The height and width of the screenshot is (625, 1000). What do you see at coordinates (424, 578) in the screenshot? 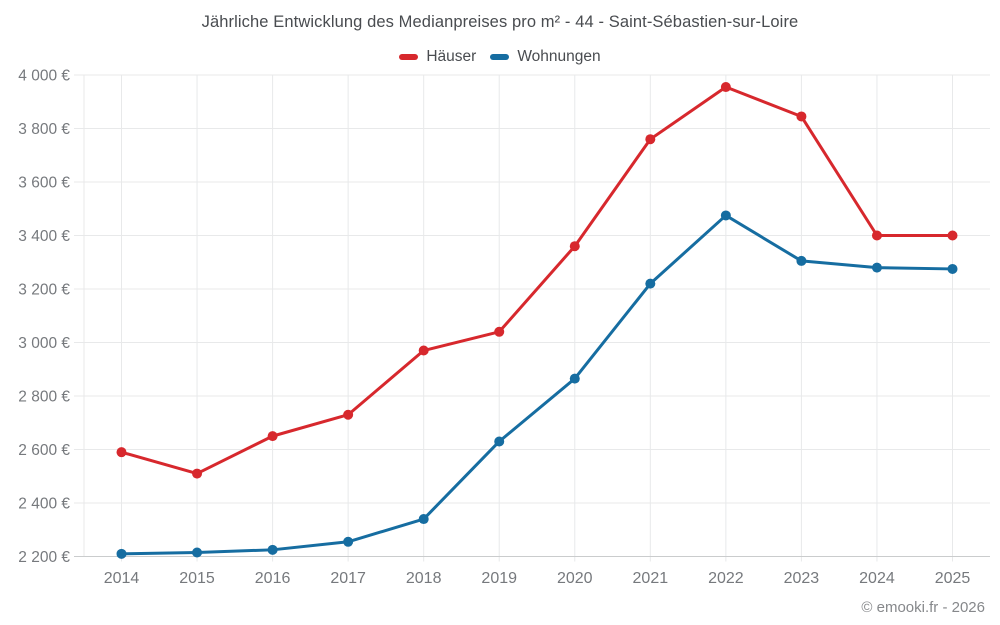
I see `x-axis-label: 2018` at bounding box center [424, 578].